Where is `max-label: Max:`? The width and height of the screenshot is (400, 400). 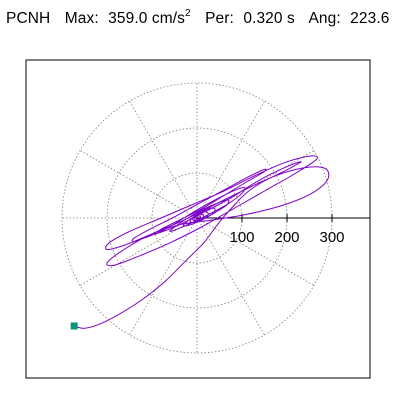 max-label: Max: is located at coordinates (81, 18).